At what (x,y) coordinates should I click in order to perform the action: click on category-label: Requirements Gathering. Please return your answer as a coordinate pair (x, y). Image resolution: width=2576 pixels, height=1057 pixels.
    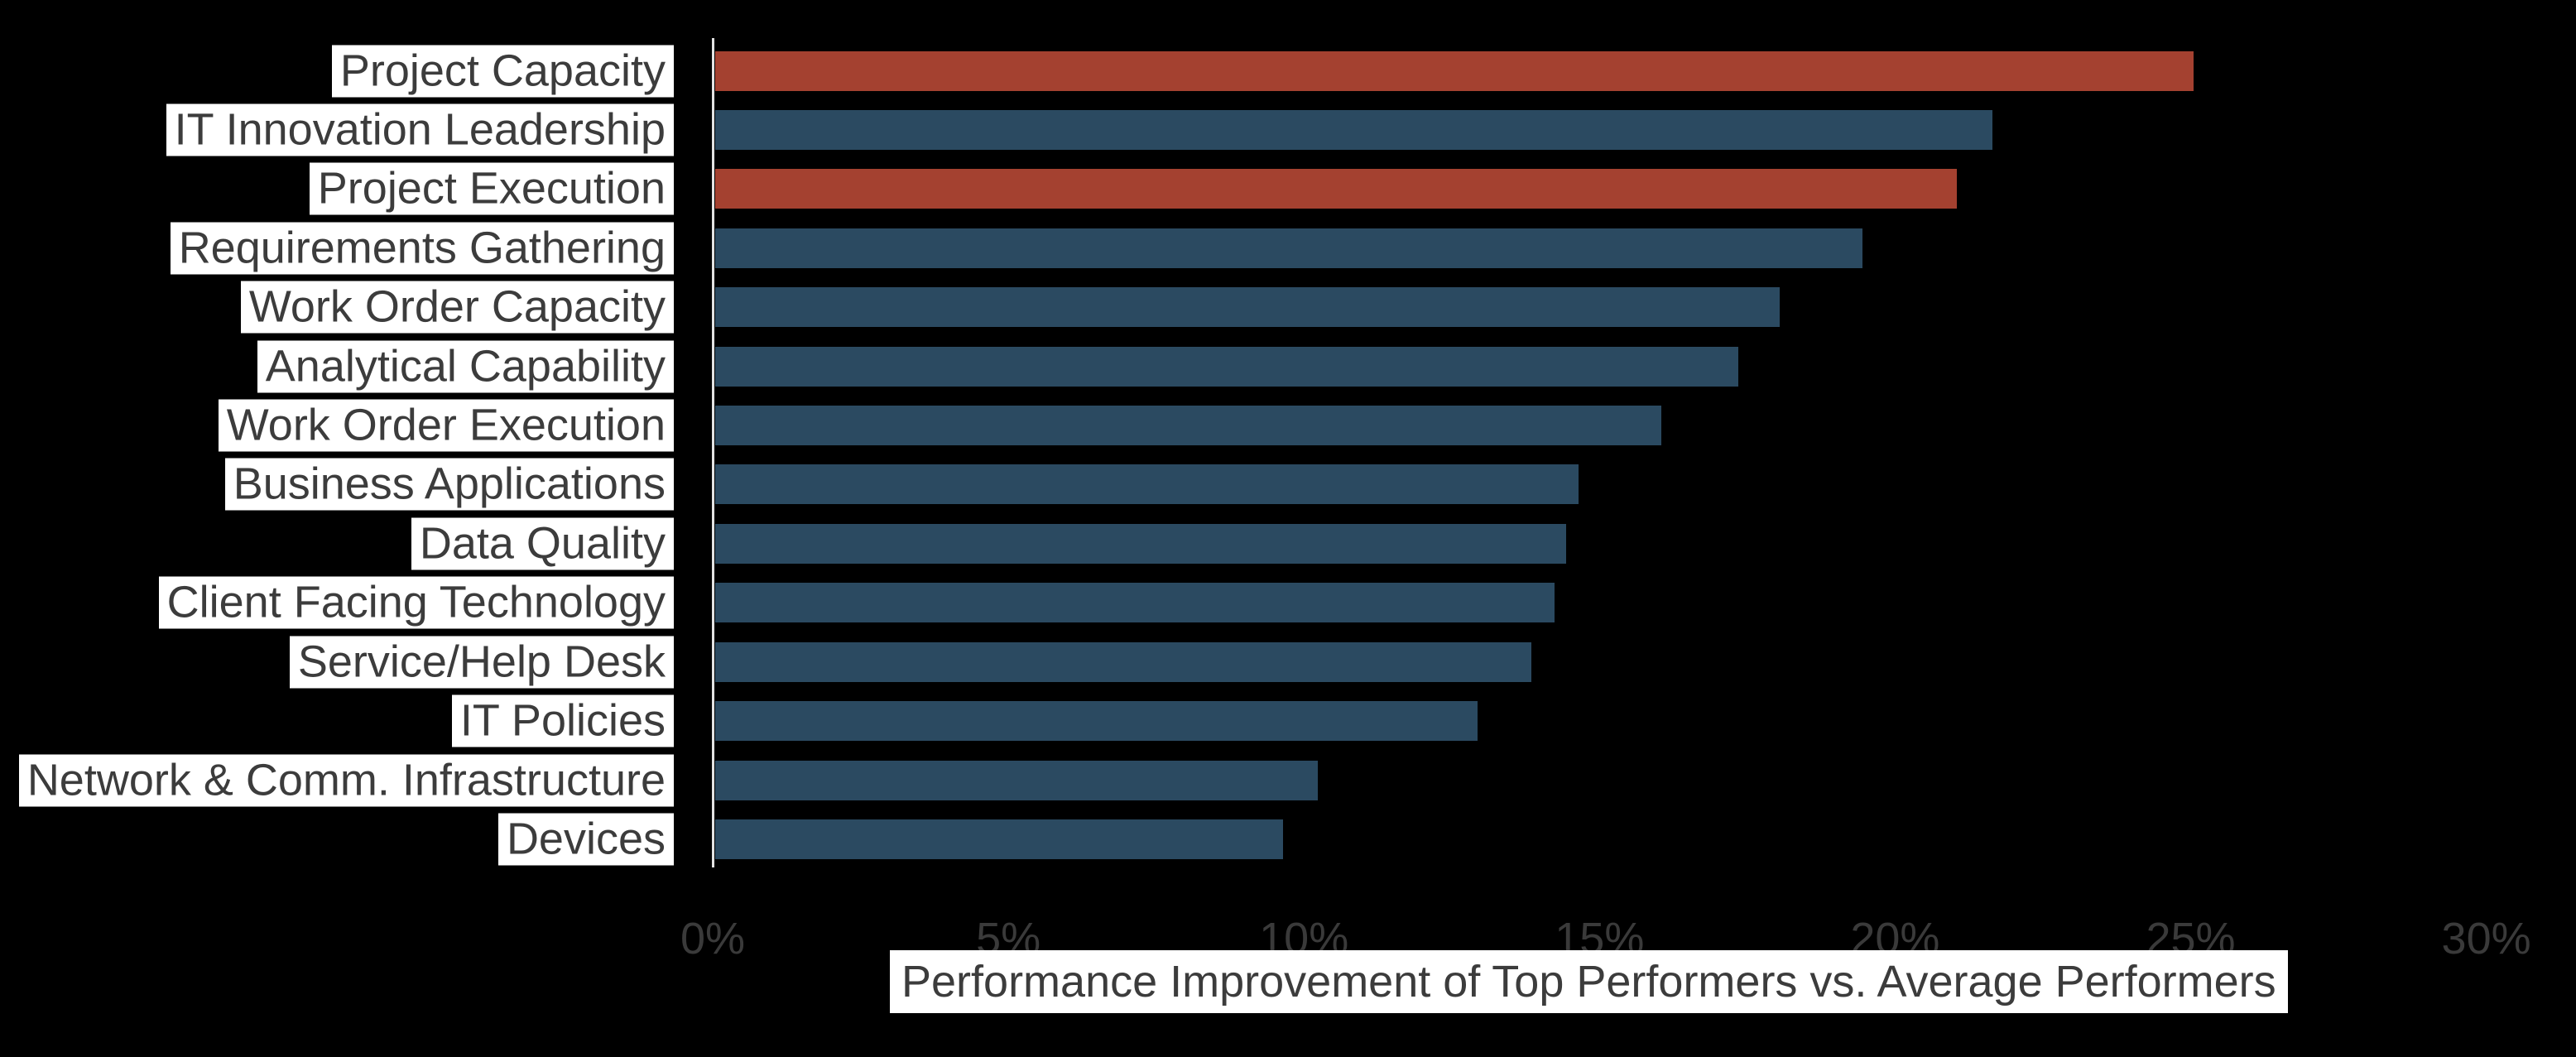
    Looking at the image, I should click on (422, 249).